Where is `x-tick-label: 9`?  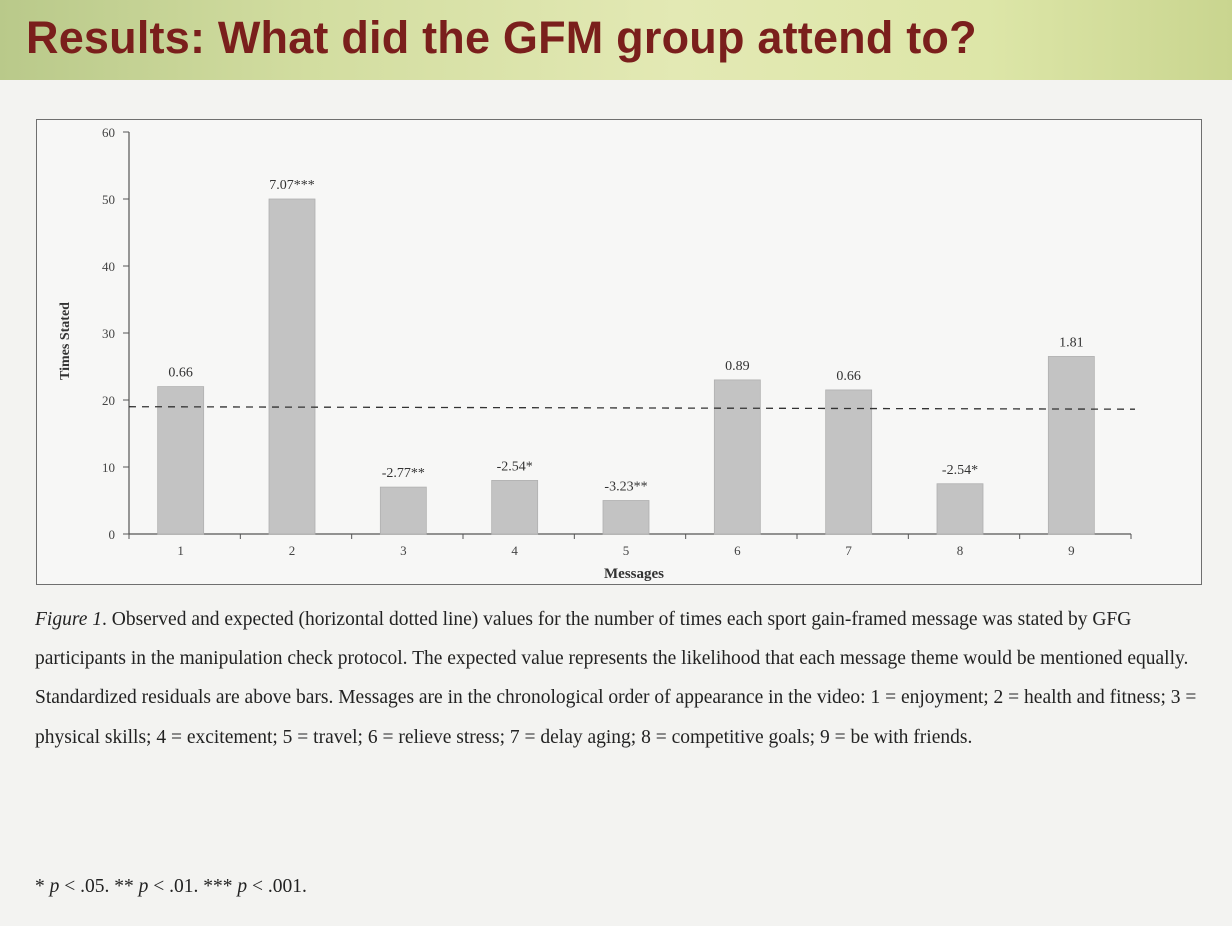 x-tick-label: 9 is located at coordinates (1071, 550).